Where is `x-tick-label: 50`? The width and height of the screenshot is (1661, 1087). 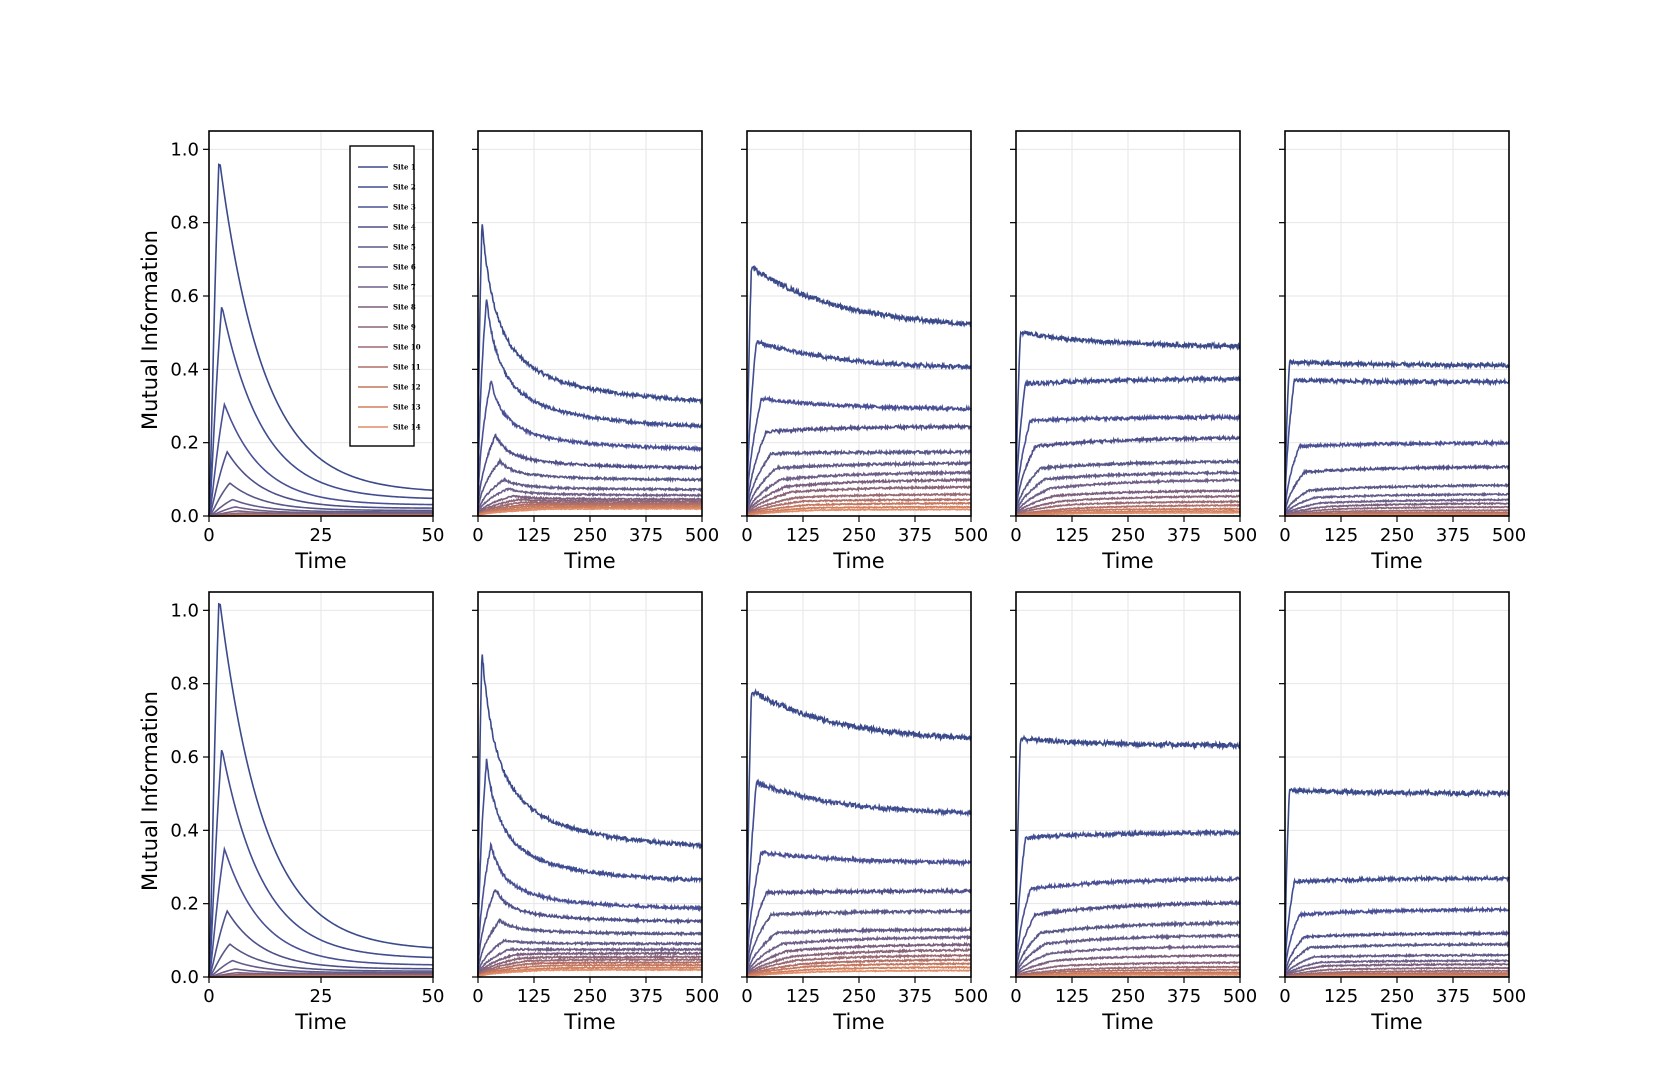
x-tick-label: 50 is located at coordinates (433, 996).